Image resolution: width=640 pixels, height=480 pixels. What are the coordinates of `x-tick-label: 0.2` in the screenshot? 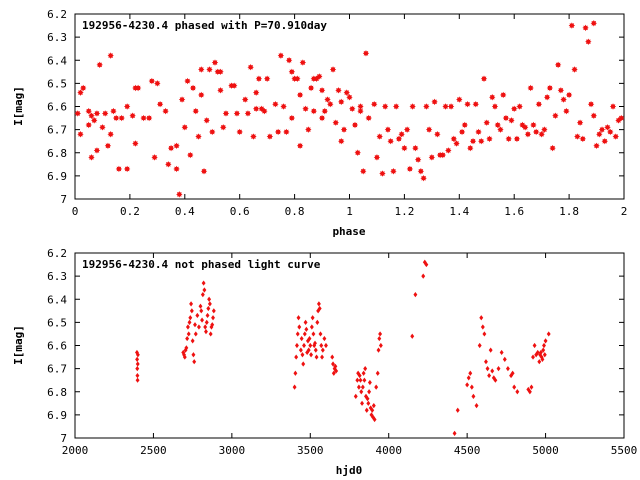 It's located at (130, 211).